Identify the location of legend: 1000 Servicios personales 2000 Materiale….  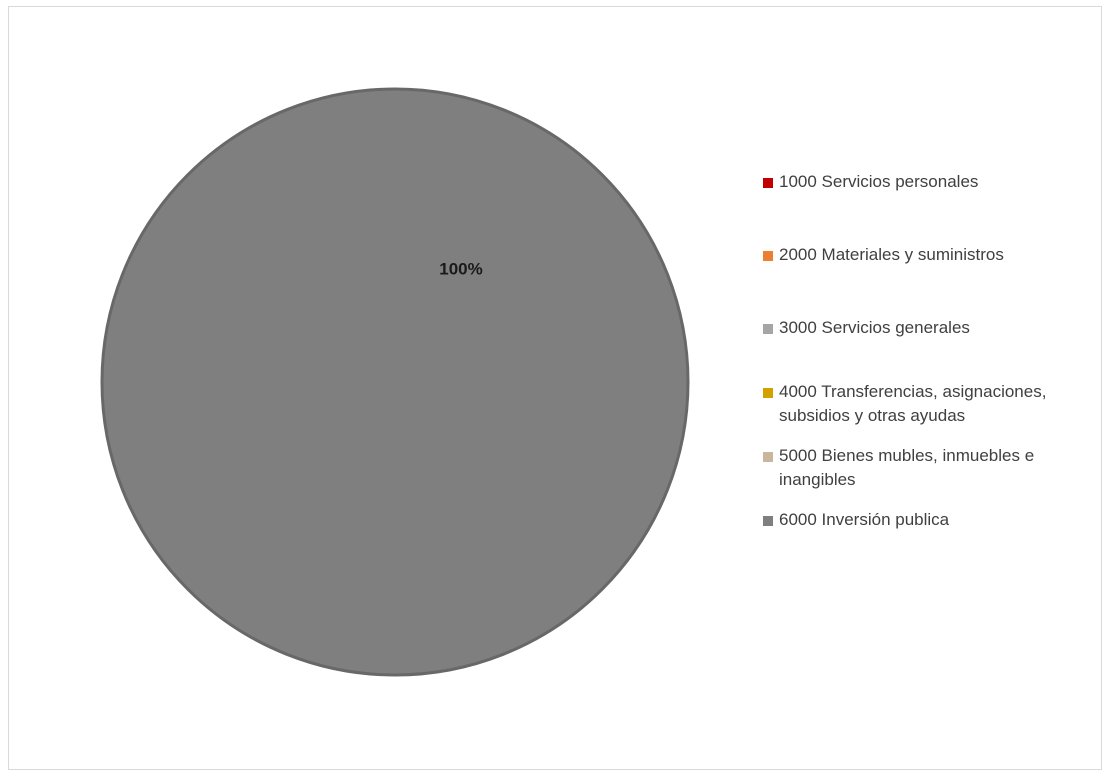
(930, 347).